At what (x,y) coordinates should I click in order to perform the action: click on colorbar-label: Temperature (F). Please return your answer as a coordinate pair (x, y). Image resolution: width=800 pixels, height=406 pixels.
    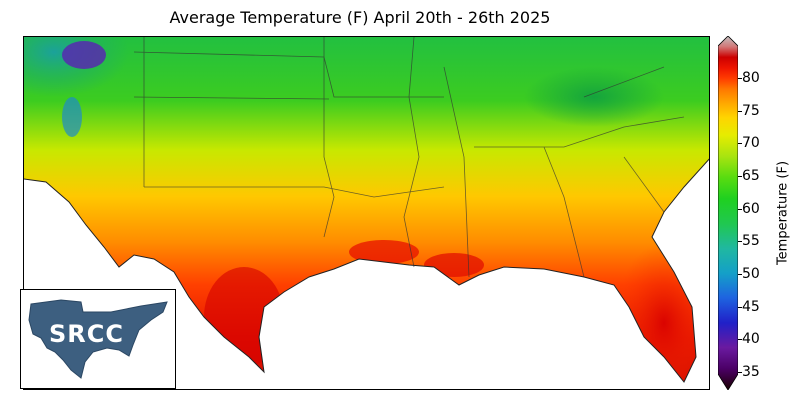
    Looking at the image, I should click on (783, 213).